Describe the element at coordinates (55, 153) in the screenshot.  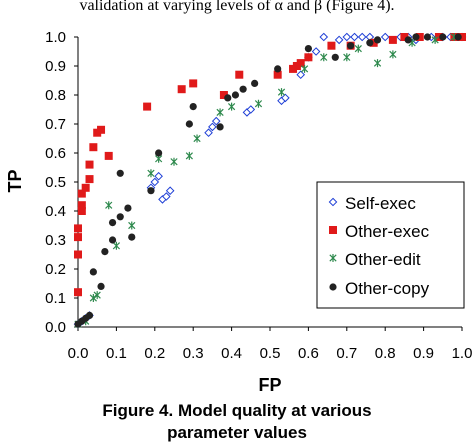
I see `y-tick-label: 0.6` at that location.